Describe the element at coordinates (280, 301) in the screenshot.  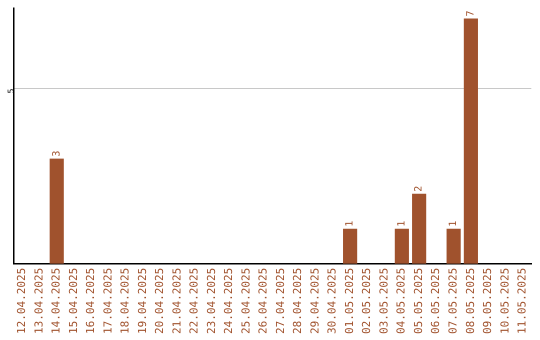
I see `x-tick-label: 27.04.2025` at that location.